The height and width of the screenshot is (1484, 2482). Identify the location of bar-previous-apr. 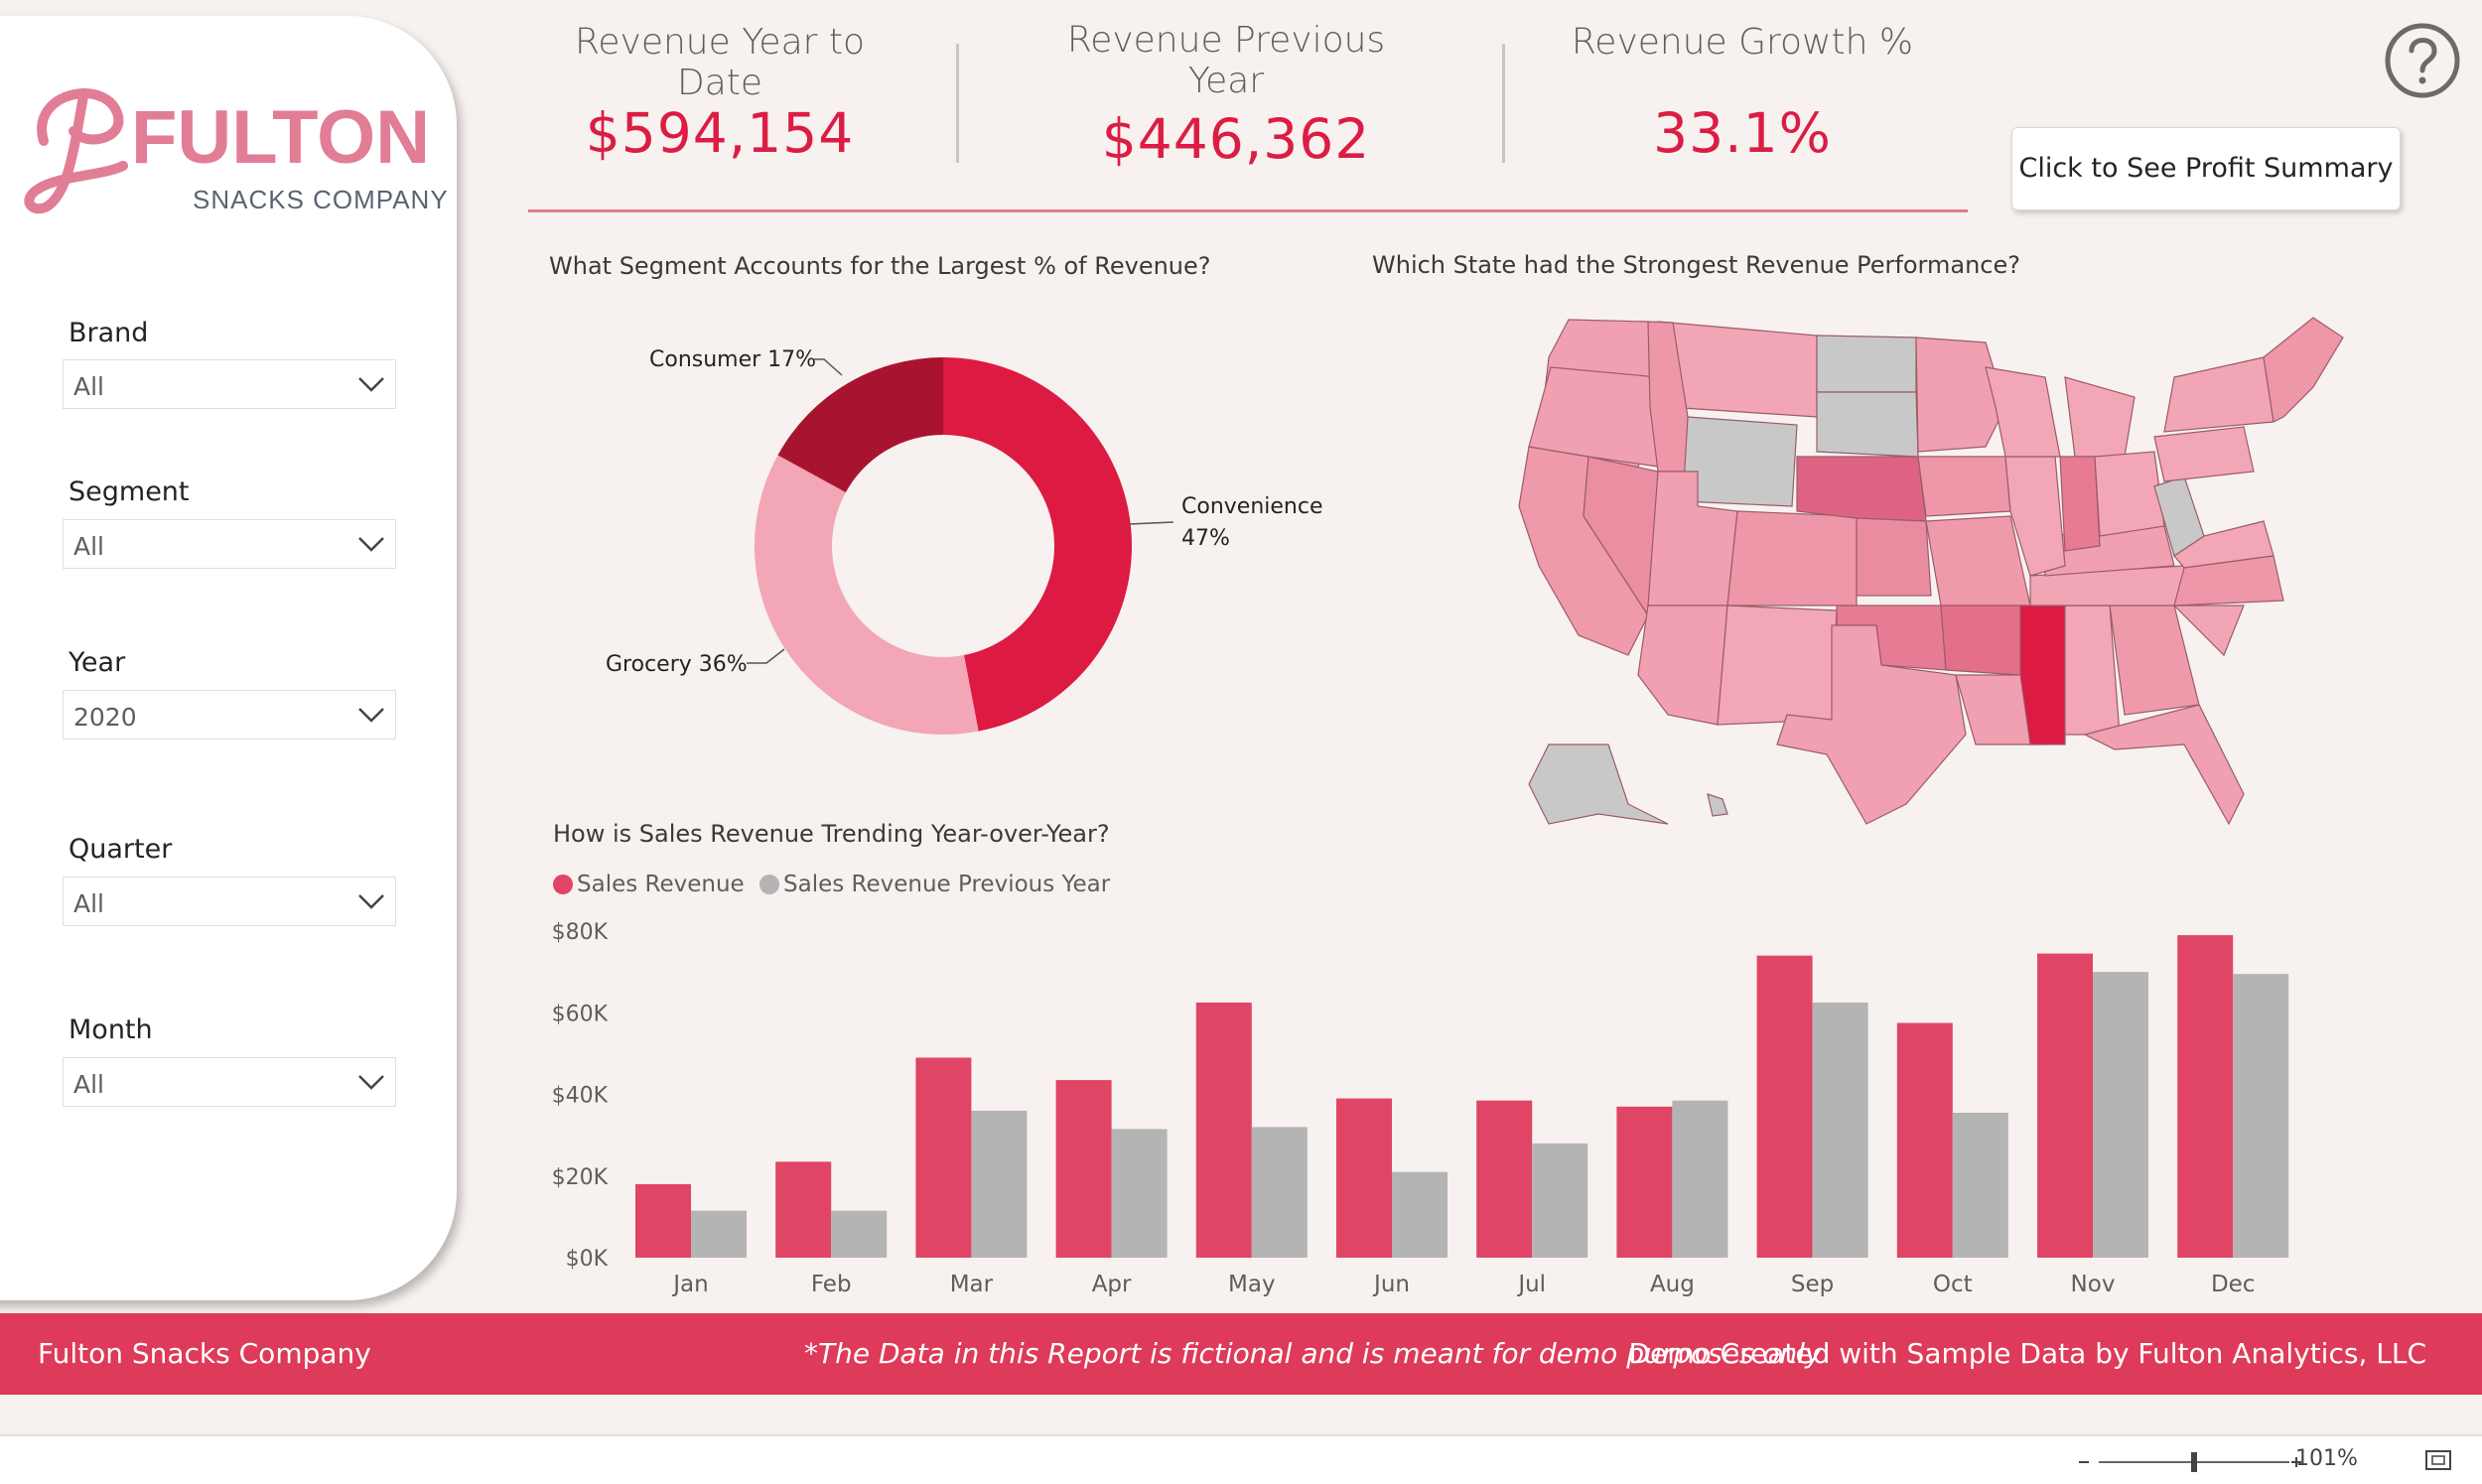
(1139, 1193).